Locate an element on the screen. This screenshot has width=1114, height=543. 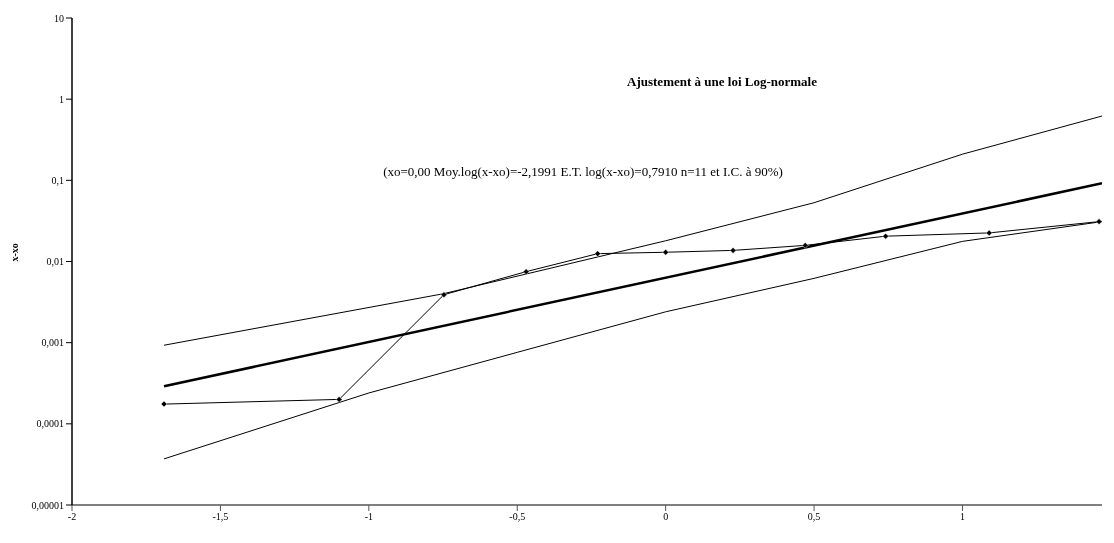
y-tick-label: 1 is located at coordinates (61, 99).